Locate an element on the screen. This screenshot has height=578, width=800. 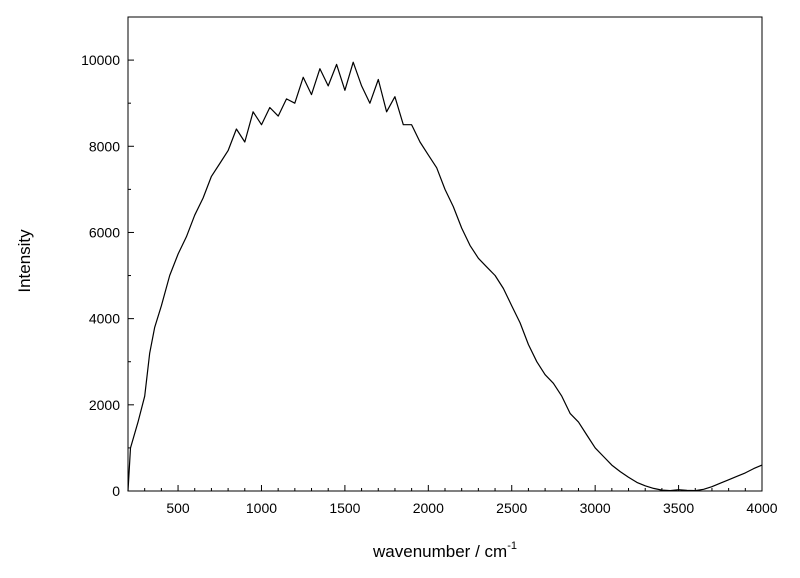
x-tick-label: 1500 is located at coordinates (344, 508).